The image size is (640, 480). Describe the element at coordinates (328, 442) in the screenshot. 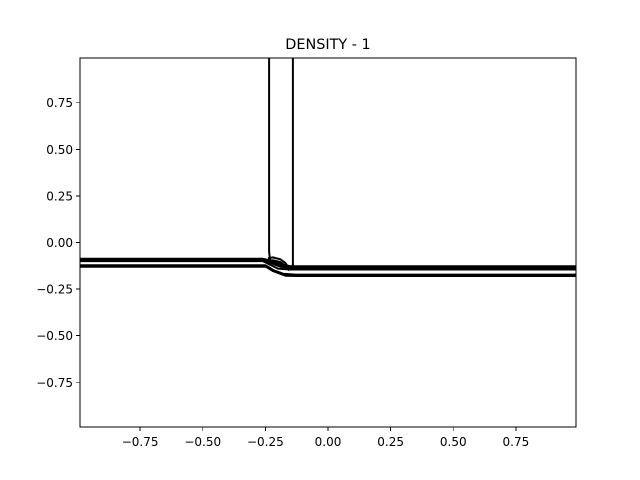

I see `x-tick-label: 0.00` at that location.